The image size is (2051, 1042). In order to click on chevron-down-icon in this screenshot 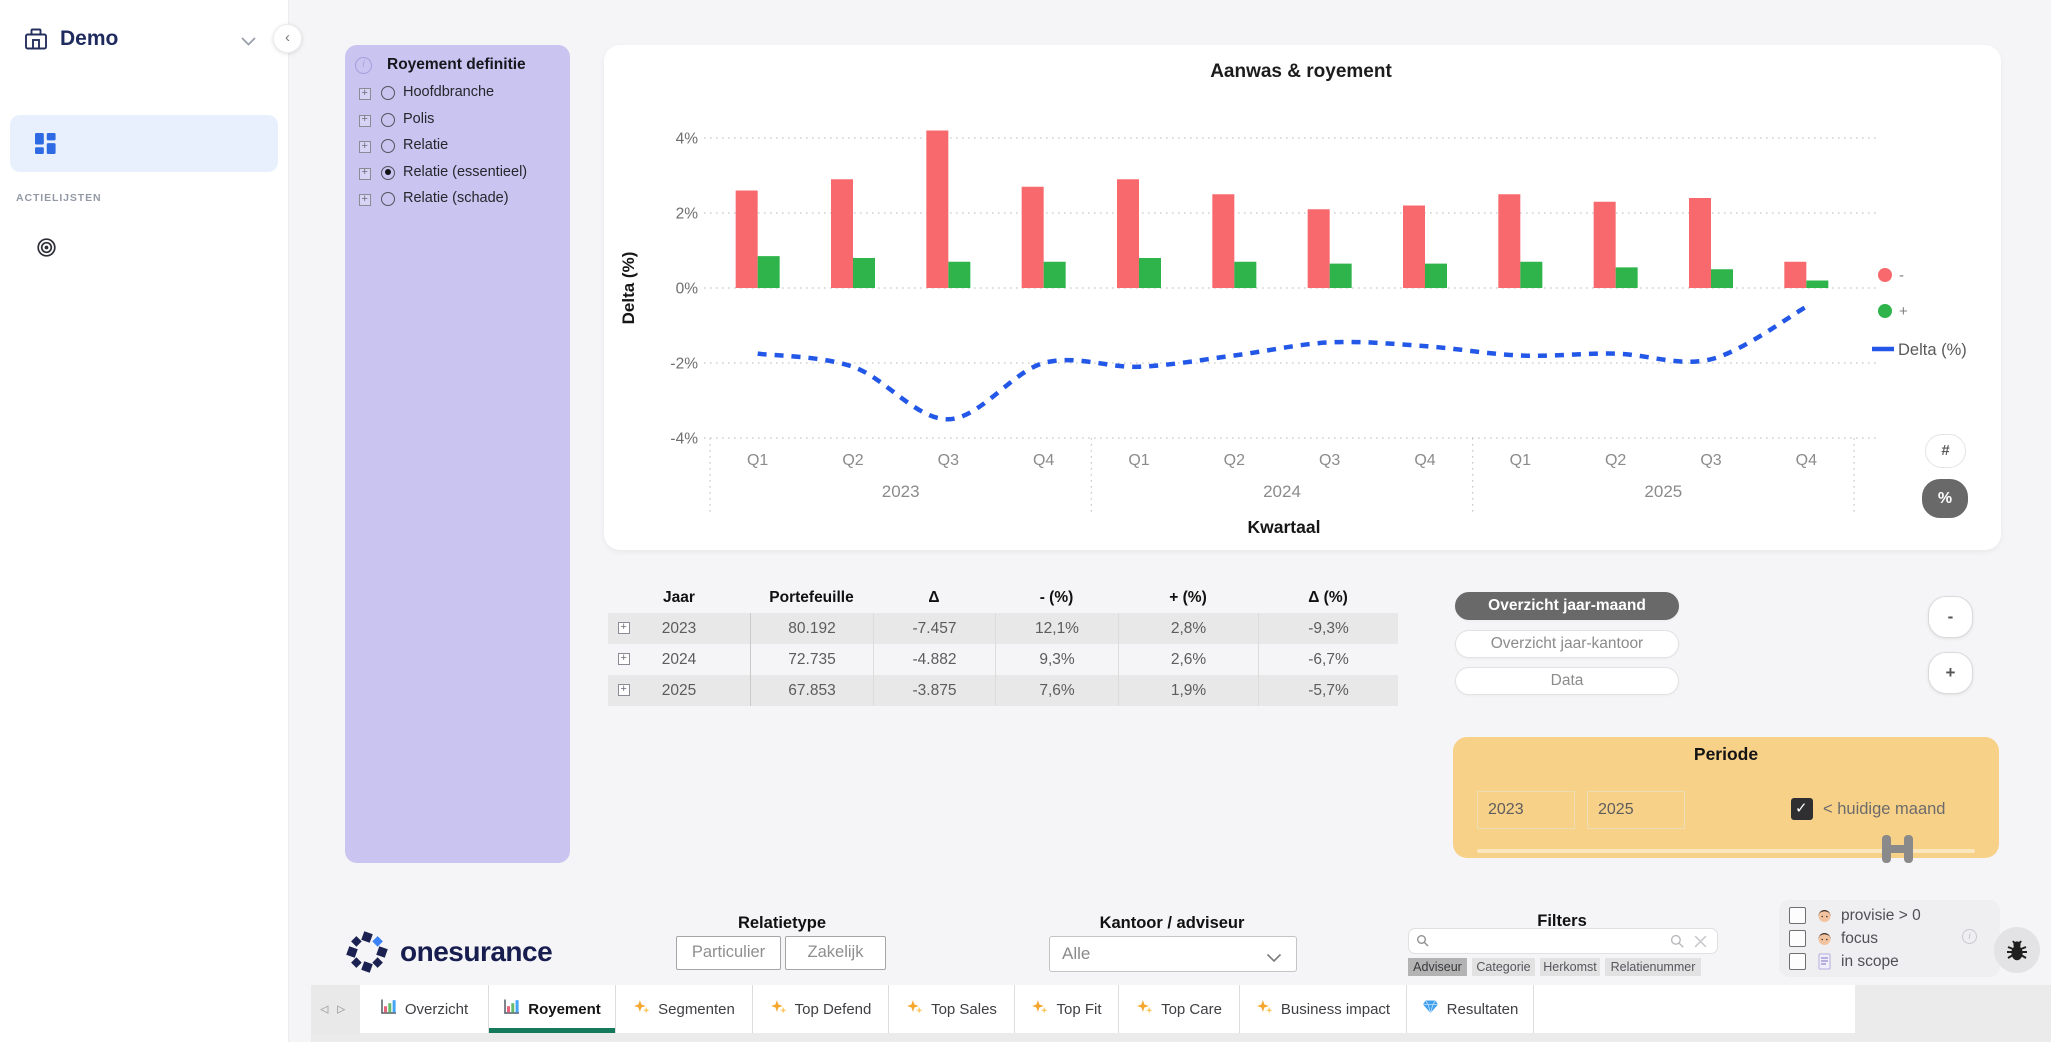, I will do `click(248, 40)`.